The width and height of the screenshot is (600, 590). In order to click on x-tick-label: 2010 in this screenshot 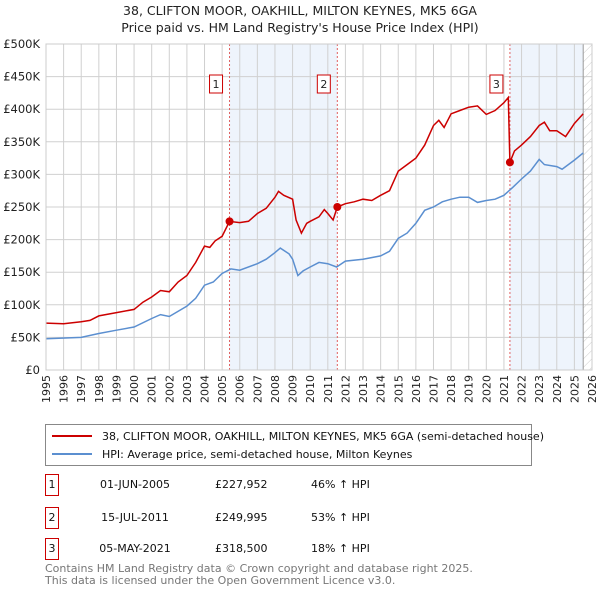, I will do `click(310, 389)`.